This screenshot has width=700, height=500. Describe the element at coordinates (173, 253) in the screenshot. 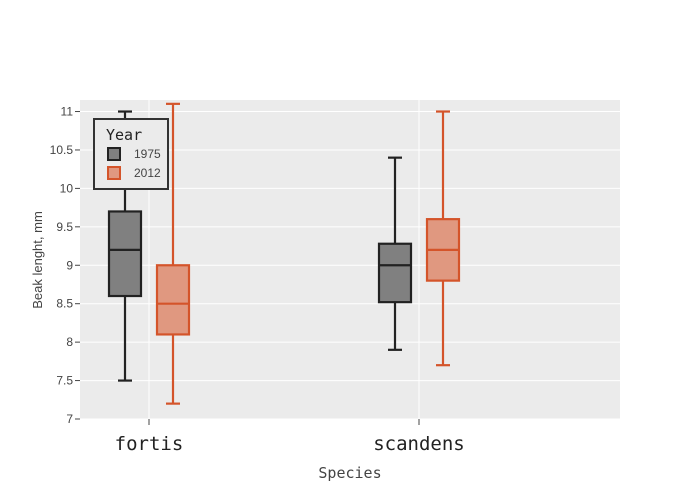

I see `box-fortis-2012` at that location.